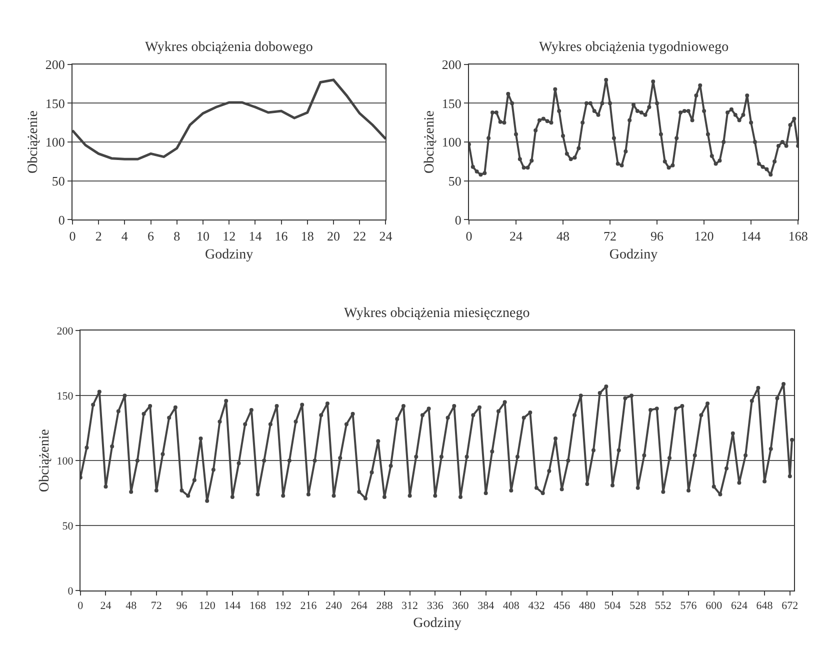 This screenshot has height=672, width=826. Describe the element at coordinates (765, 606) in the screenshot. I see `x-tick-label: 648` at that location.